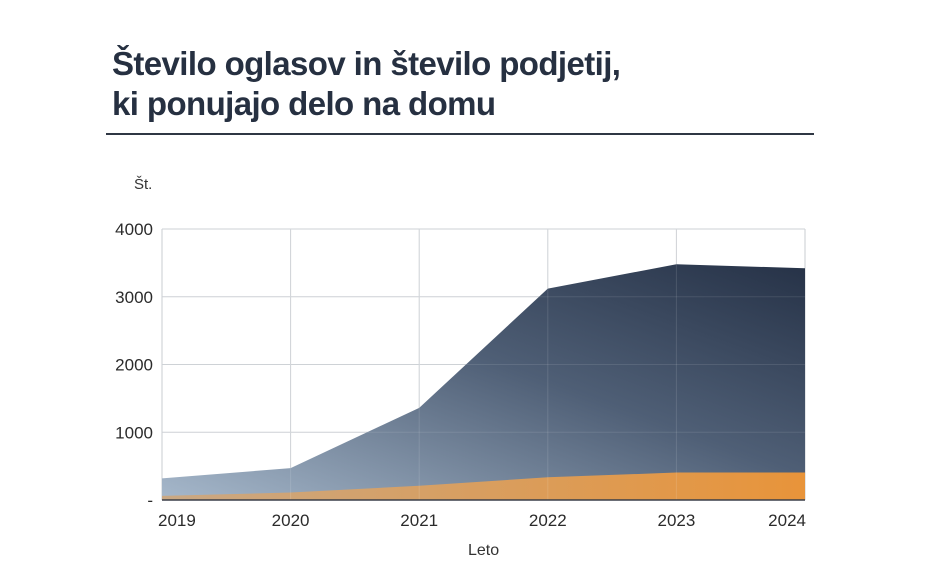 The width and height of the screenshot is (940, 577). What do you see at coordinates (366, 63) in the screenshot?
I see `chart-title-line-1: Število oglasov in število podjetij,` at bounding box center [366, 63].